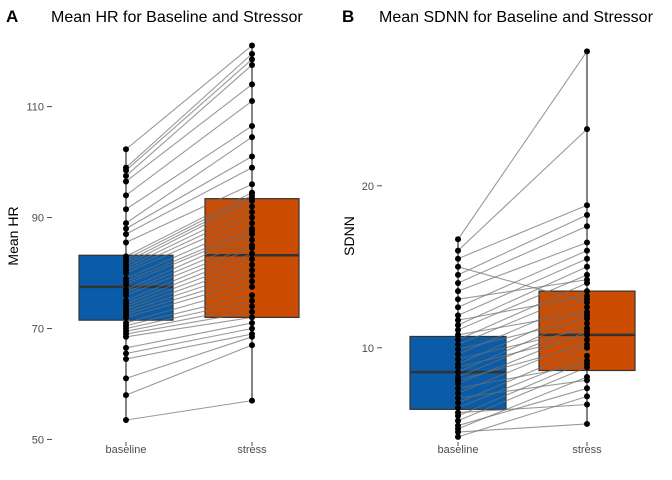 The image size is (672, 480). I want to click on panel-b-title: Mean SDNN for Baseline and Stressor, so click(516, 17).